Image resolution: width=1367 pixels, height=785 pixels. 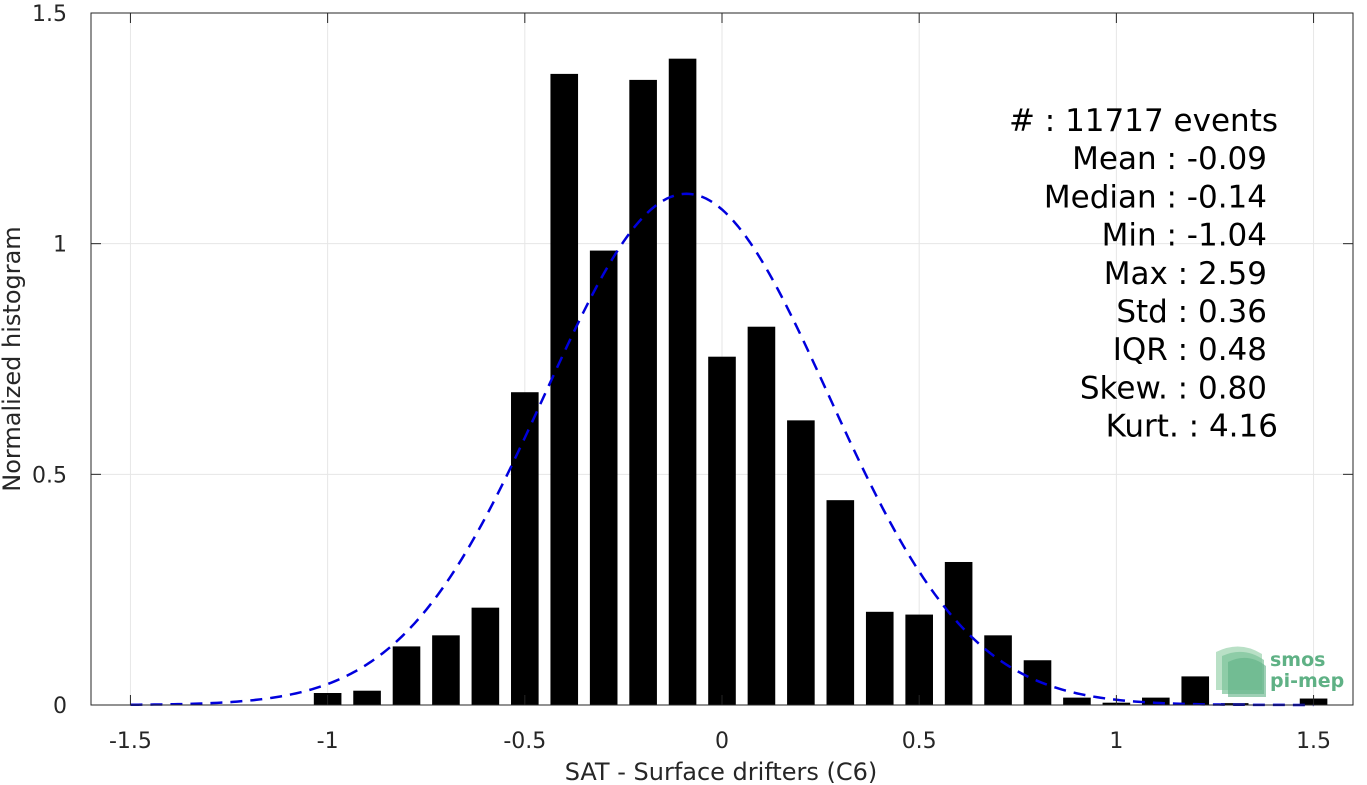 What do you see at coordinates (49, 360) in the screenshot?
I see `y-tick-labels: 0 0.5 1 1.5` at bounding box center [49, 360].